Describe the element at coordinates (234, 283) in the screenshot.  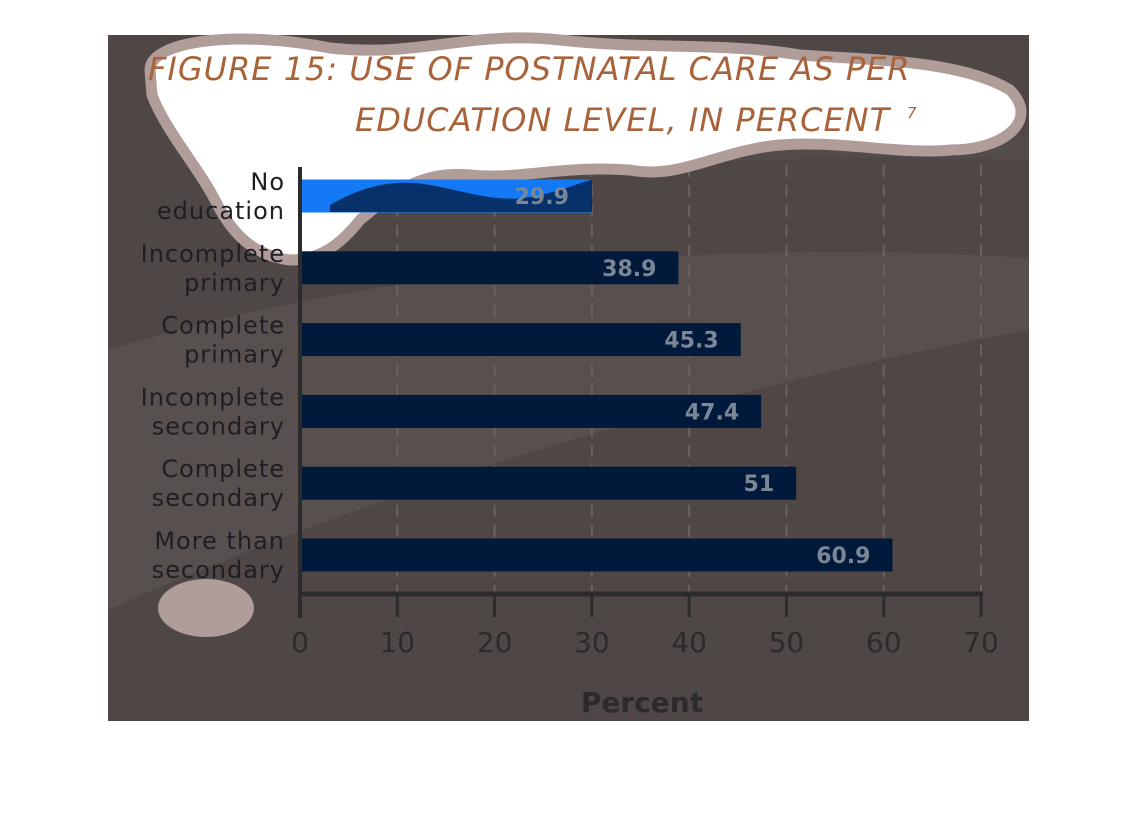
I see `category-label-incomplete-primary-line2: primary` at that location.